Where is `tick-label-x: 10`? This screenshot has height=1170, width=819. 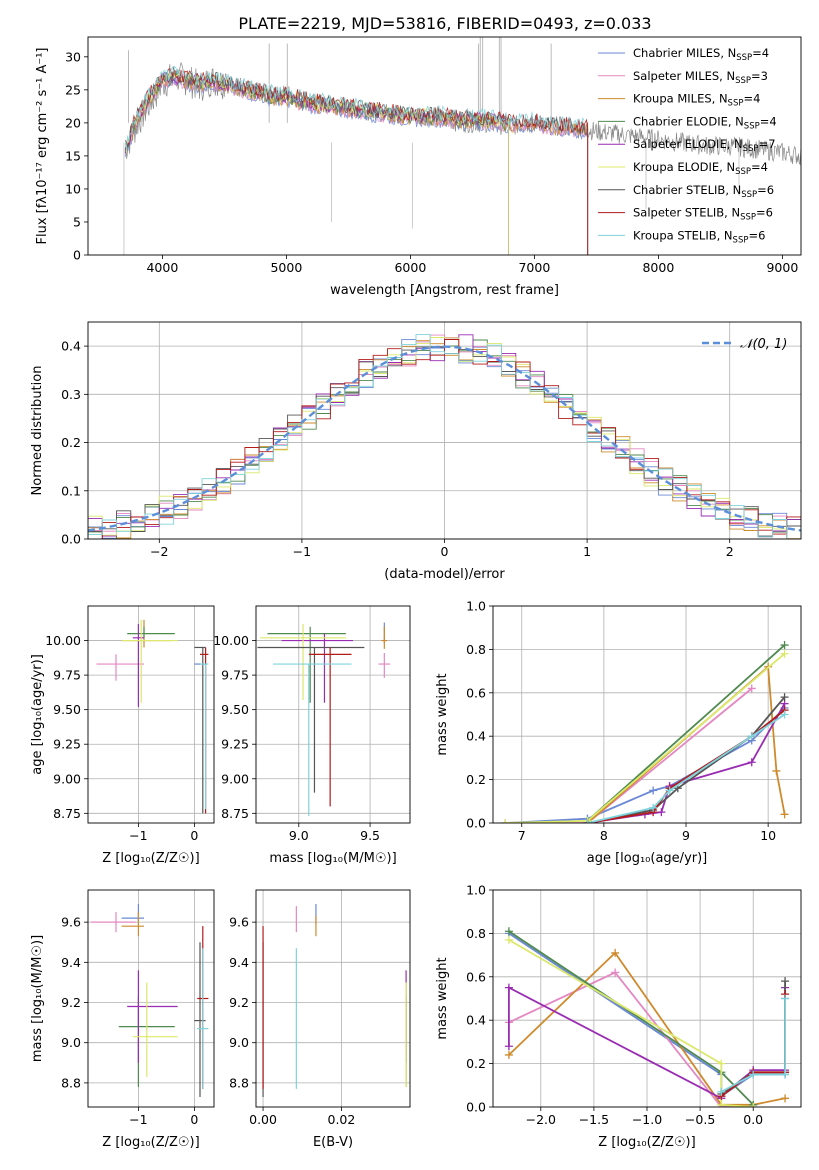 tick-label-x: 10 is located at coordinates (768, 835).